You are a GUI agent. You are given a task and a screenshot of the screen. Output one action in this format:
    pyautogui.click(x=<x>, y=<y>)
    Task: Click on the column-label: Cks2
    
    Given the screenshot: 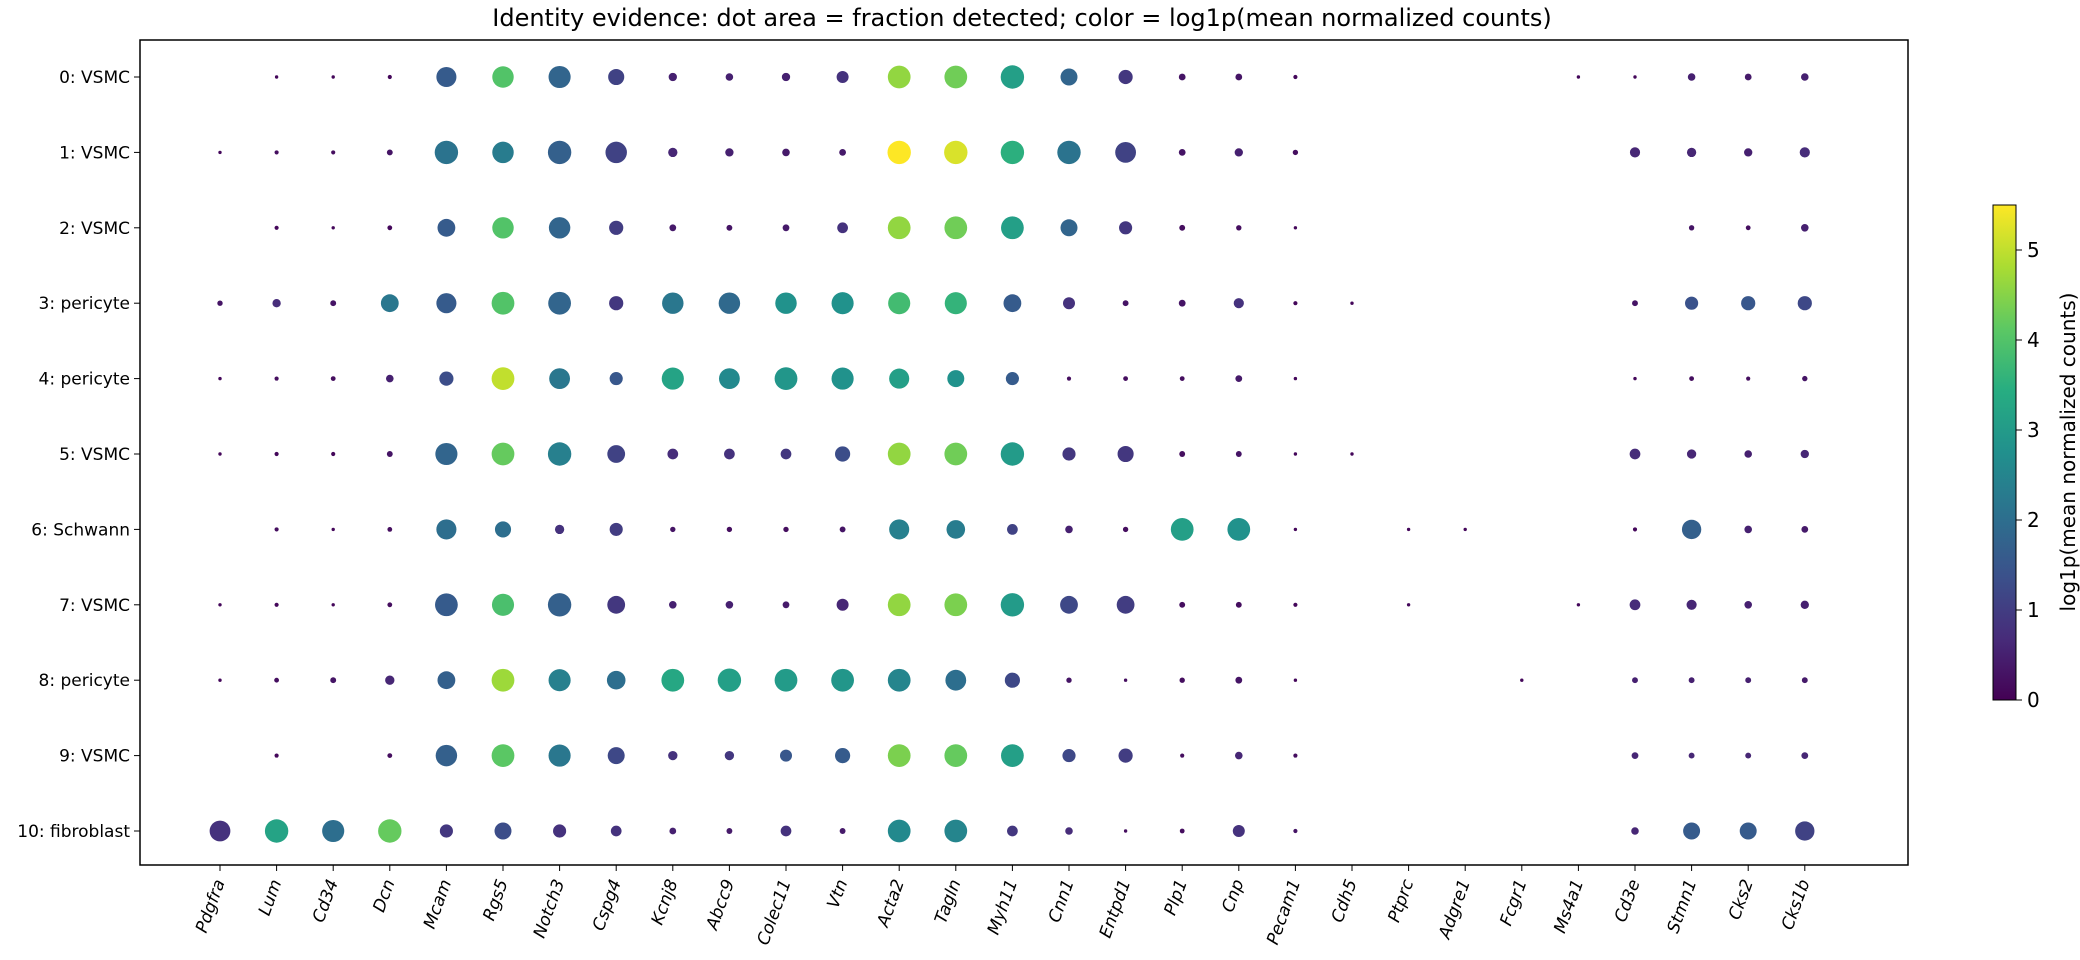 What is the action you would take?
    pyautogui.click(x=1741, y=900)
    